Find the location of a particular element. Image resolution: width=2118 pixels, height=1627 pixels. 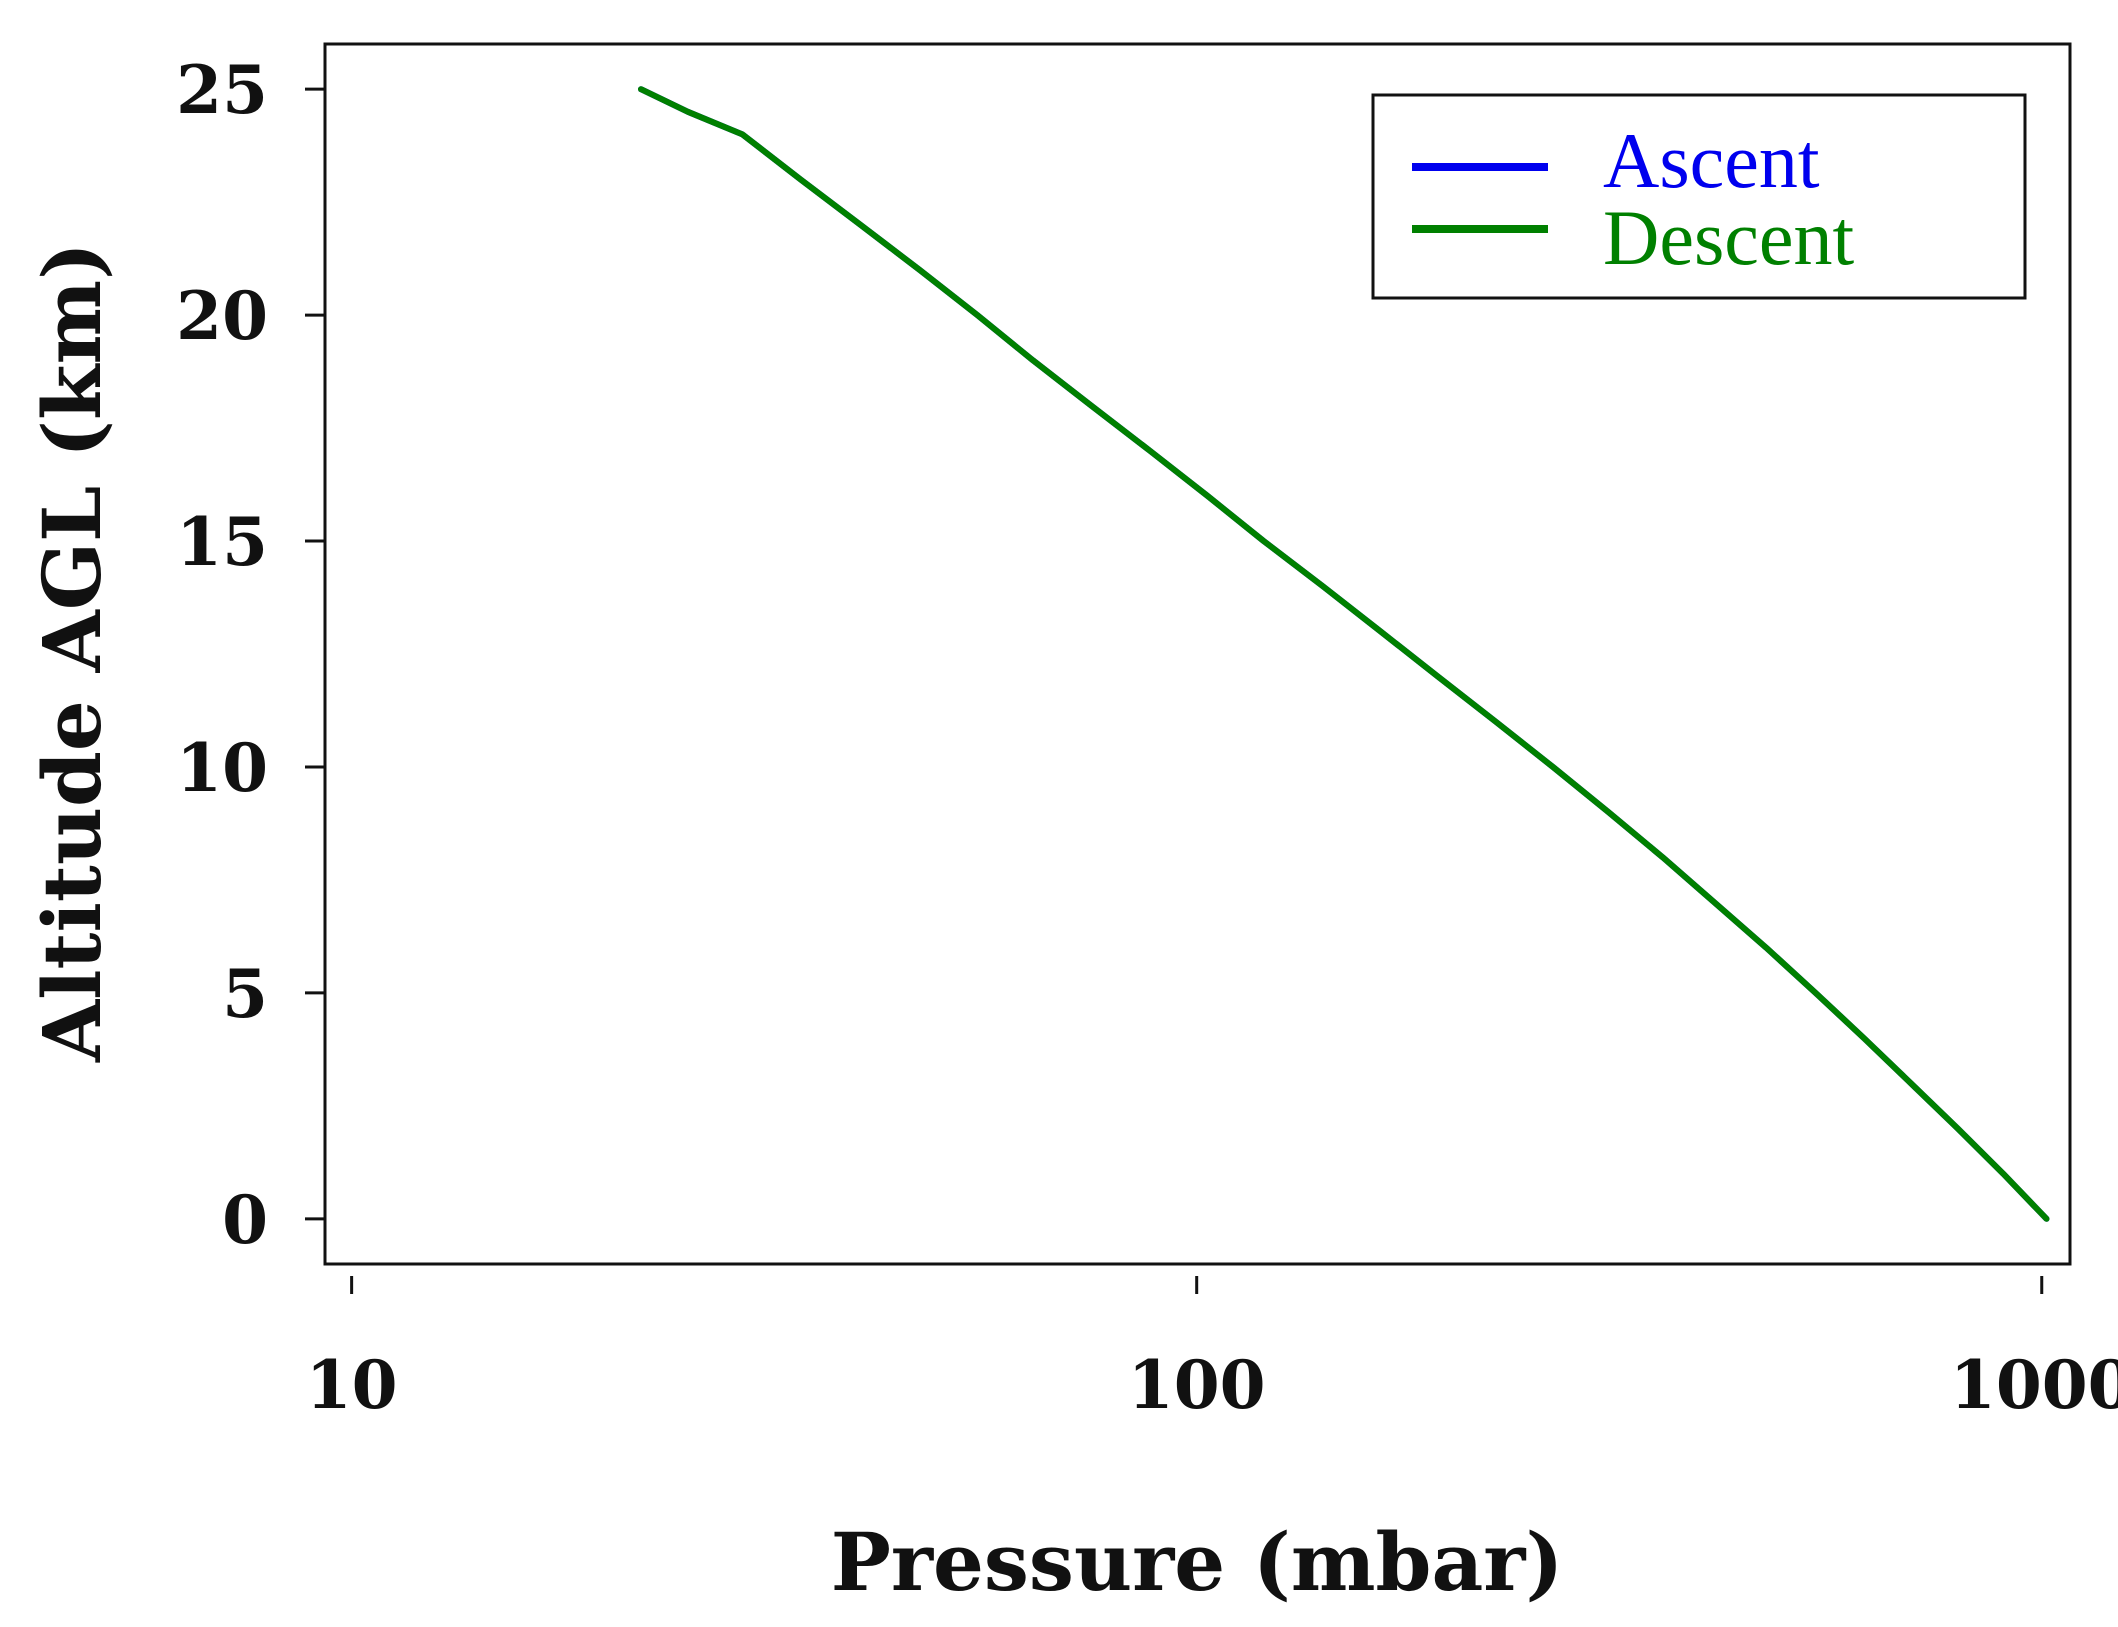

x-axis-ticks: 10 100 1000 is located at coordinates (1212, 1350).